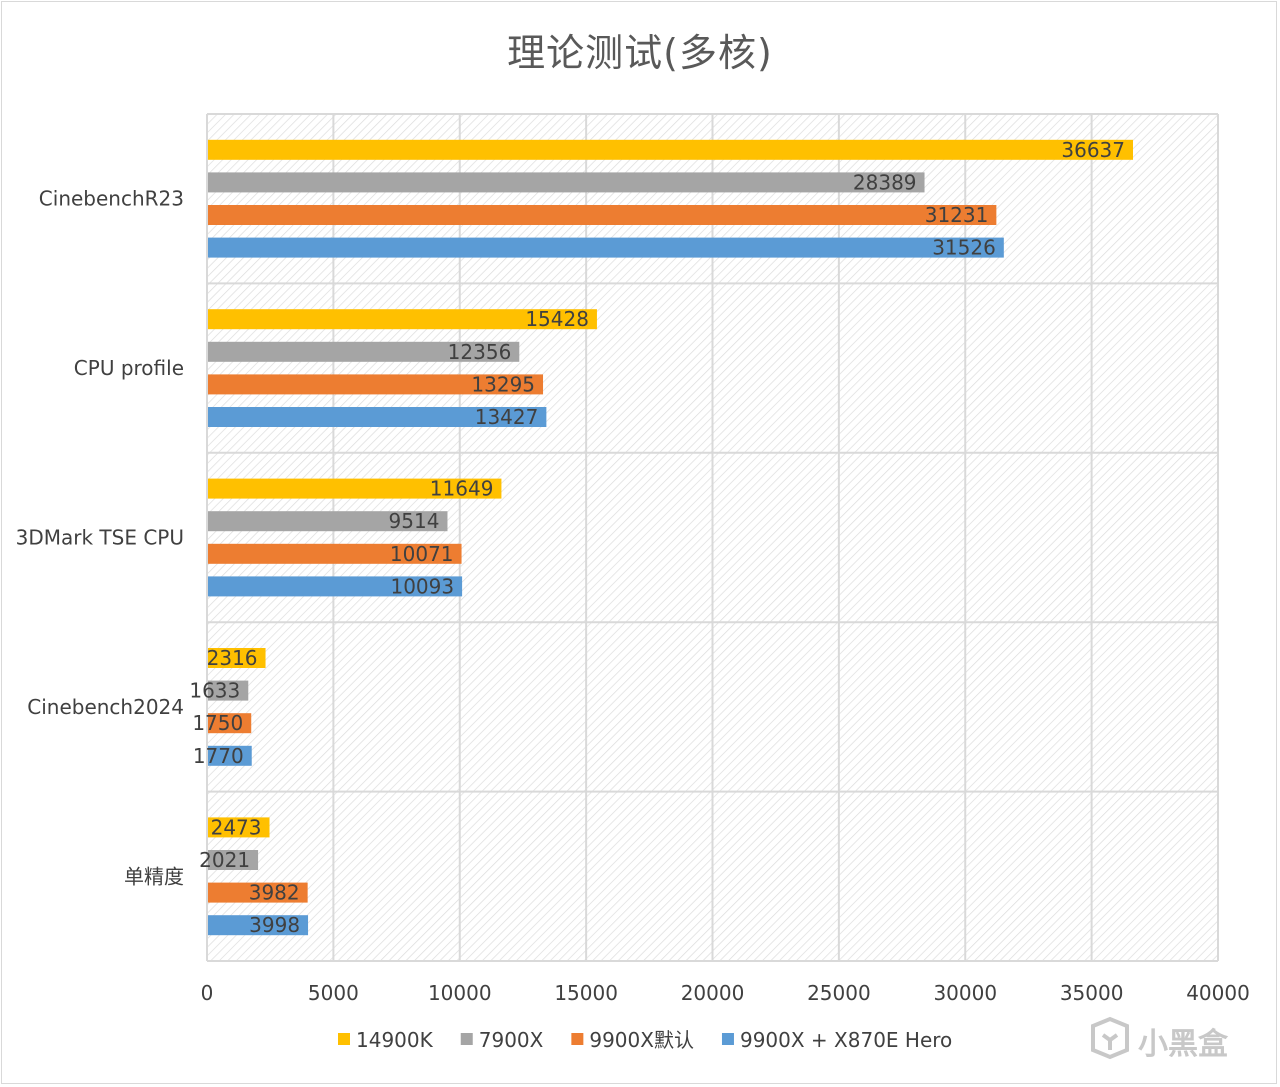 The image size is (1280, 1087). What do you see at coordinates (965, 993) in the screenshot?
I see `x-tick-label: 30000` at bounding box center [965, 993].